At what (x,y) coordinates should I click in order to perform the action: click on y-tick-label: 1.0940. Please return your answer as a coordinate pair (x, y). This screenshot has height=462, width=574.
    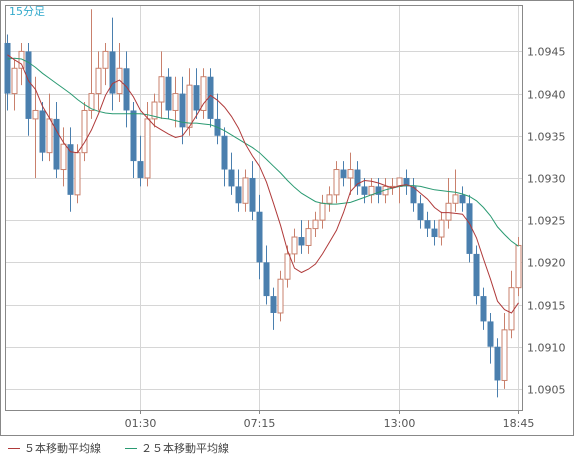
    Looking at the image, I should click on (546, 95).